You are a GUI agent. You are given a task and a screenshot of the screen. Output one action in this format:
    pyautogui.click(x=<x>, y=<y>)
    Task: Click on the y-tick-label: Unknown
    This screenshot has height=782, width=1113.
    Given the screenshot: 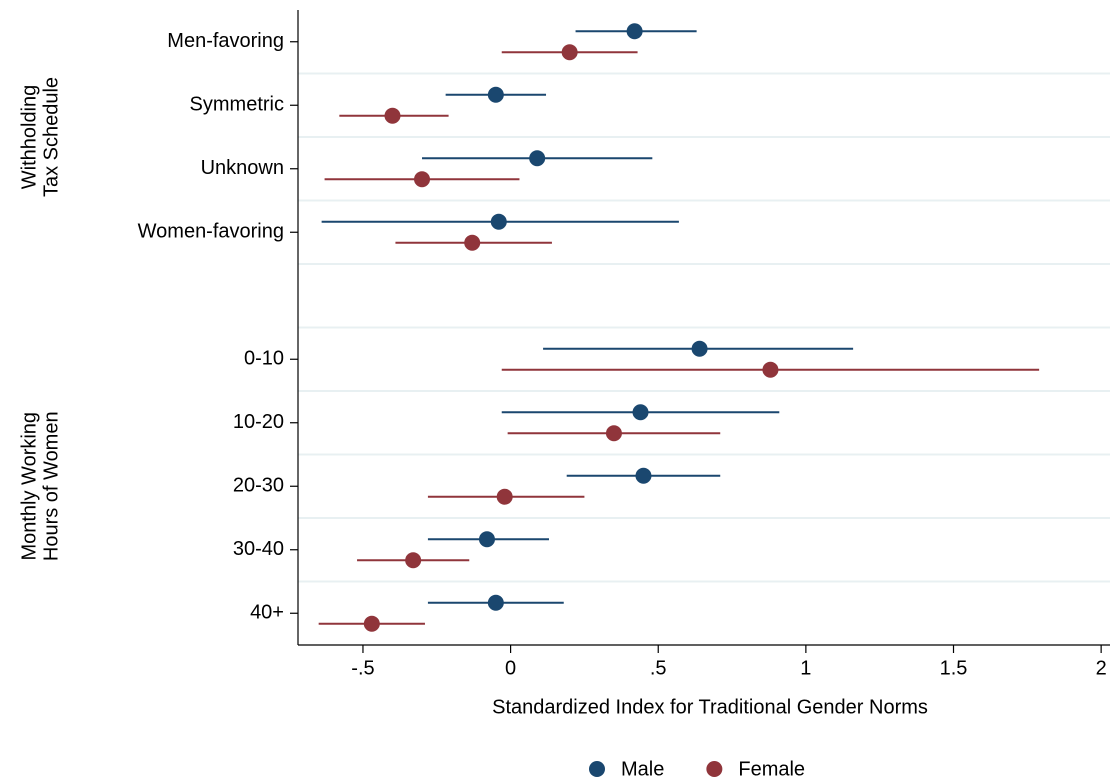 What is the action you would take?
    pyautogui.click(x=242, y=168)
    